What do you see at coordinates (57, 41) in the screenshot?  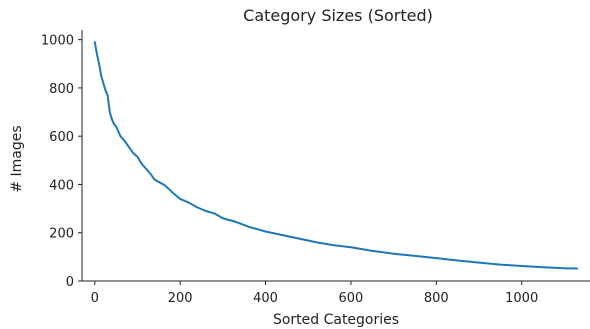 I see `y-tick-label: 1000` at bounding box center [57, 41].